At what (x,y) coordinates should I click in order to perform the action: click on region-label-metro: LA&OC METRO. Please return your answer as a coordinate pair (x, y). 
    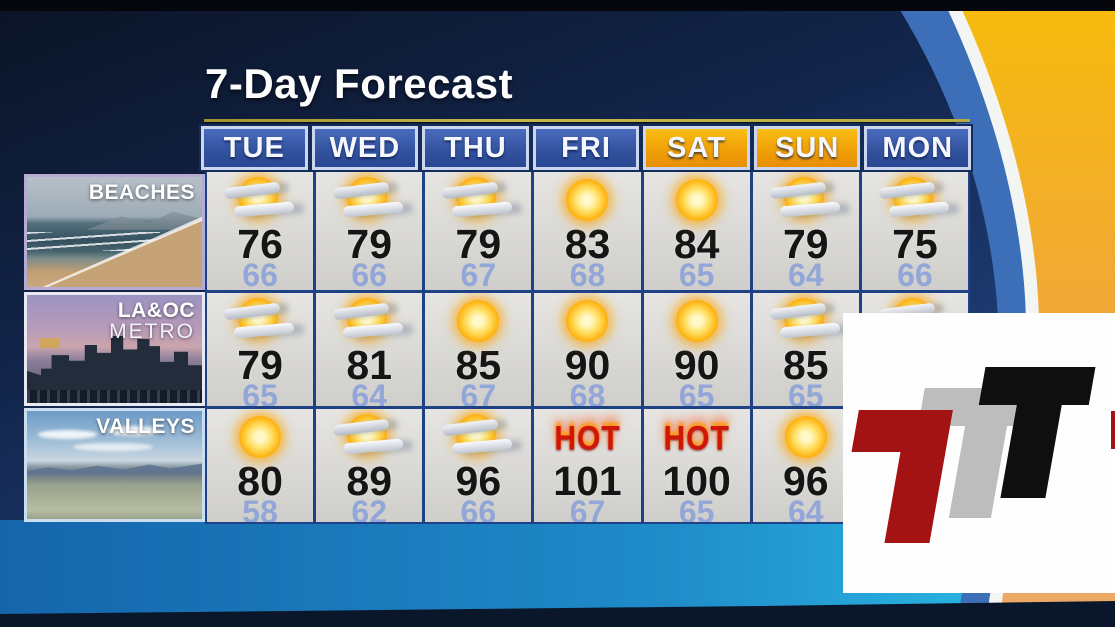
    Looking at the image, I should click on (152, 321).